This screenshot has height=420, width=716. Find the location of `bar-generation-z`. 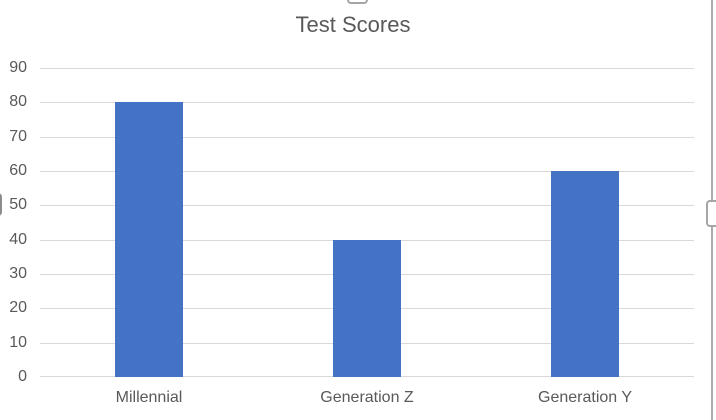

bar-generation-z is located at coordinates (367, 308).